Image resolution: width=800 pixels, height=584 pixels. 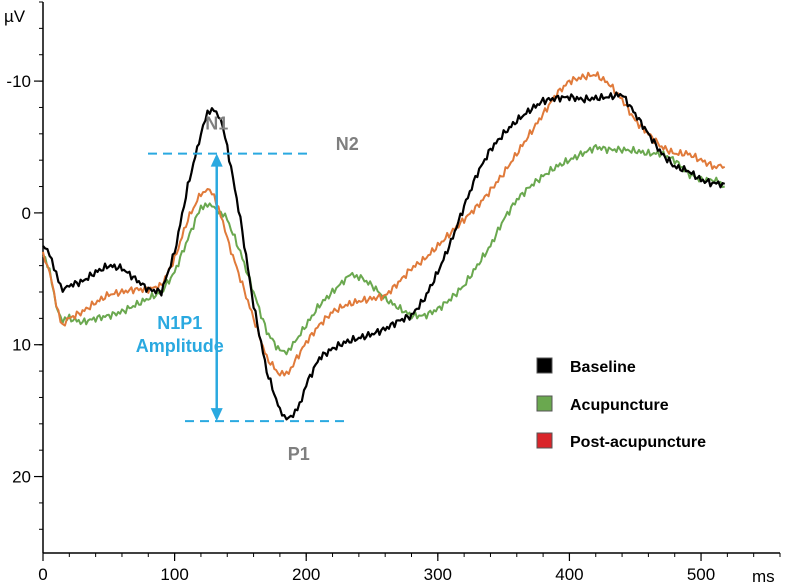 I want to click on x-tick-label: 0, so click(x=42, y=574).